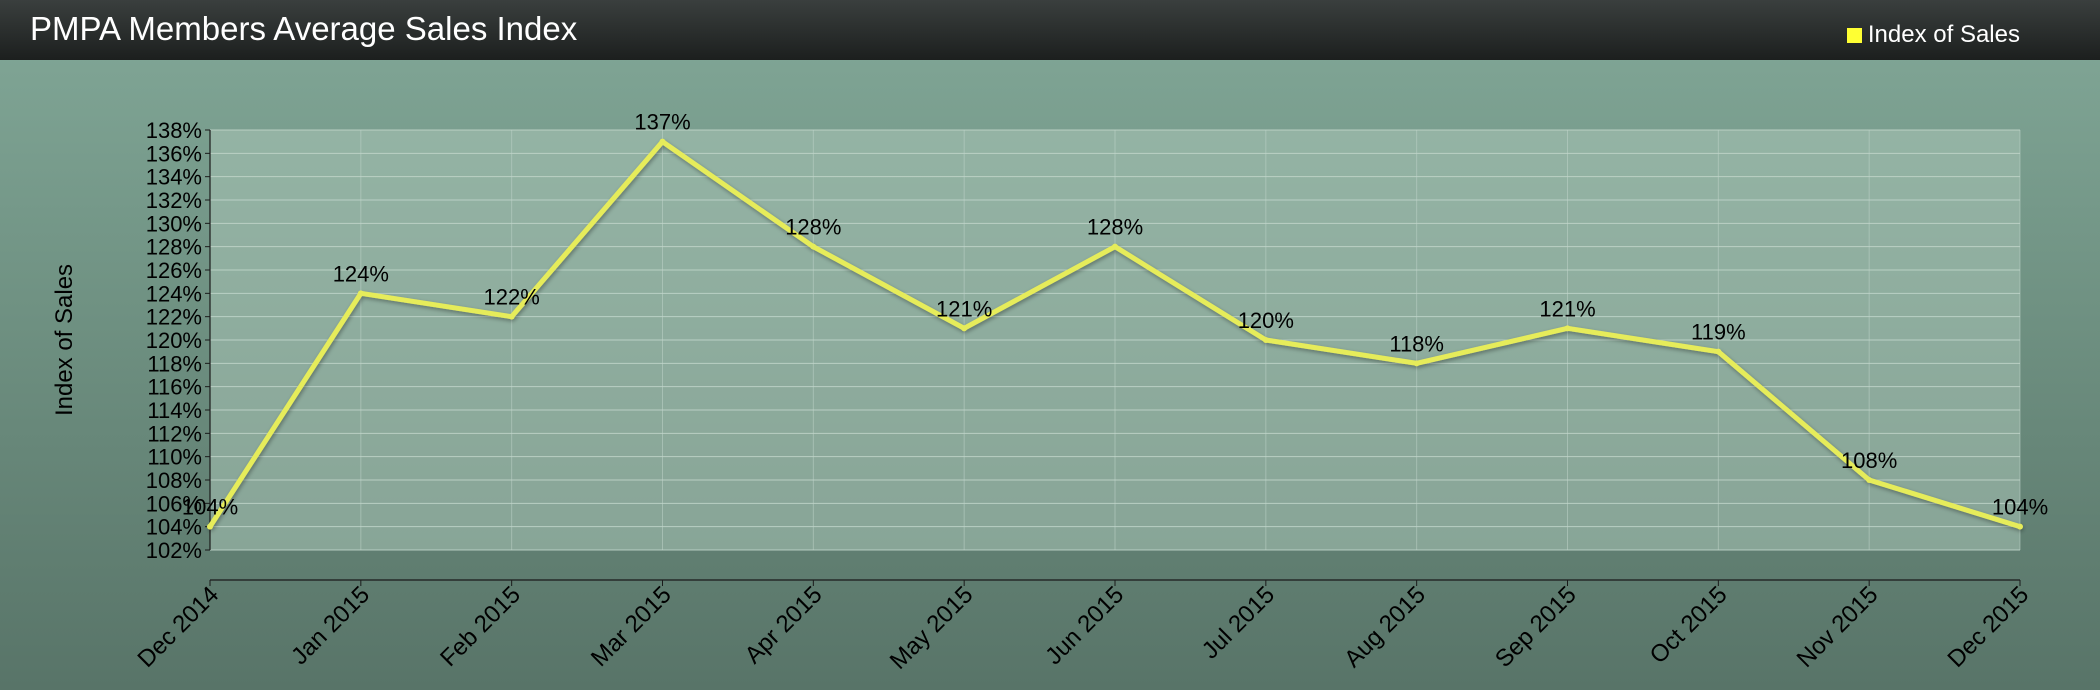 The width and height of the screenshot is (2100, 690). I want to click on y-tick-label: 106%, so click(174, 503).